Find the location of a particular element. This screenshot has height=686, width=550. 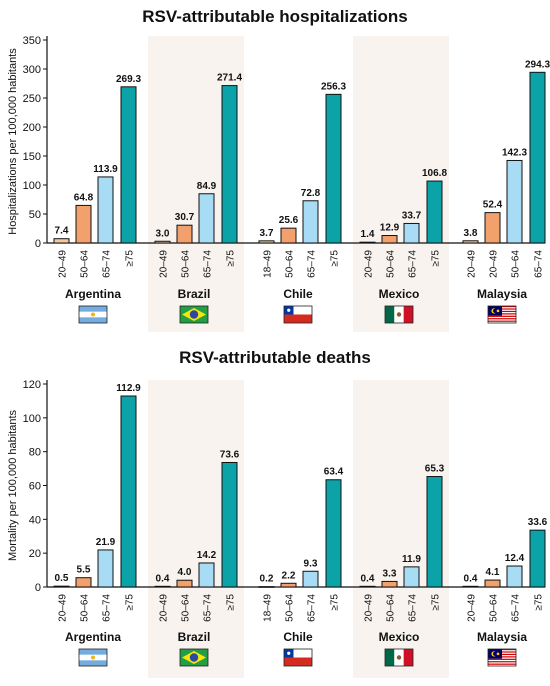

data-label: 4.0 is located at coordinates (185, 572).